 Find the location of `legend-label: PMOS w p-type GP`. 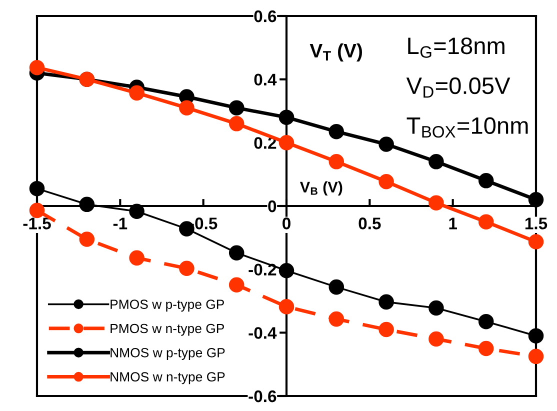

legend-label: PMOS w p-type GP is located at coordinates (167, 306).